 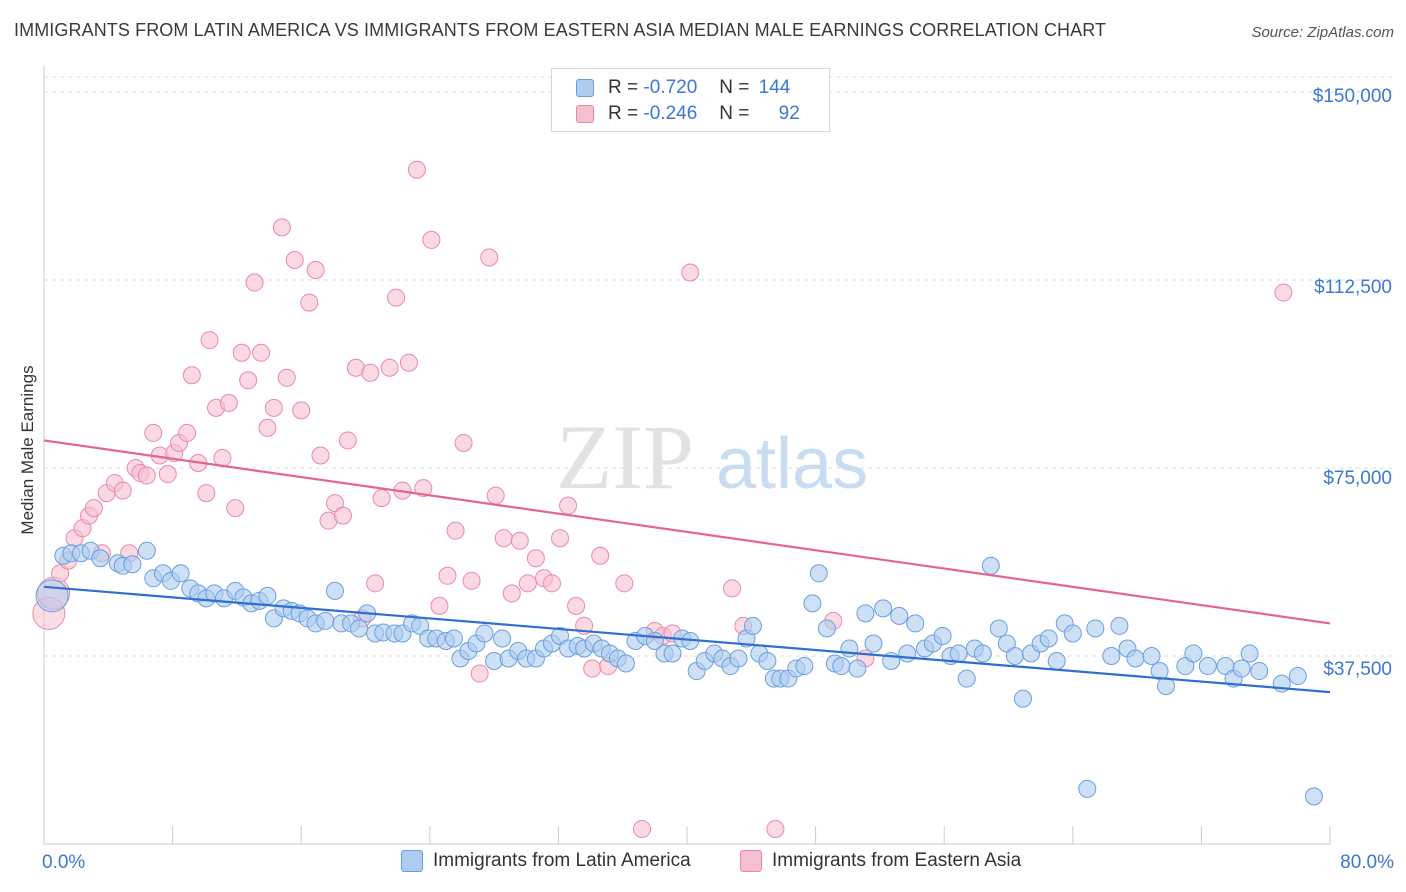 I want to click on legend-n-value: 144, so click(x=774, y=87).